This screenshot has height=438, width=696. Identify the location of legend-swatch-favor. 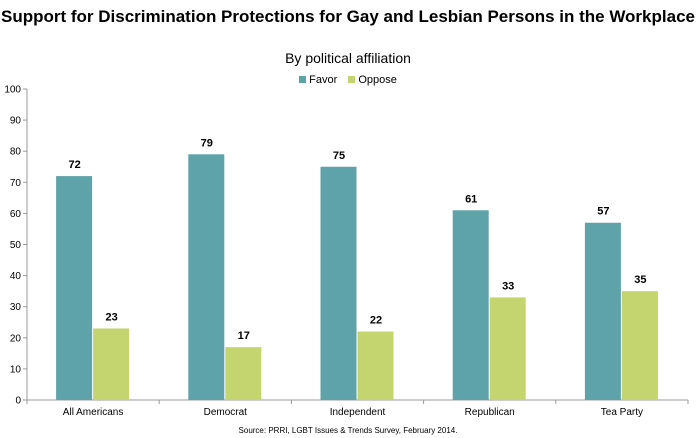
(303, 79).